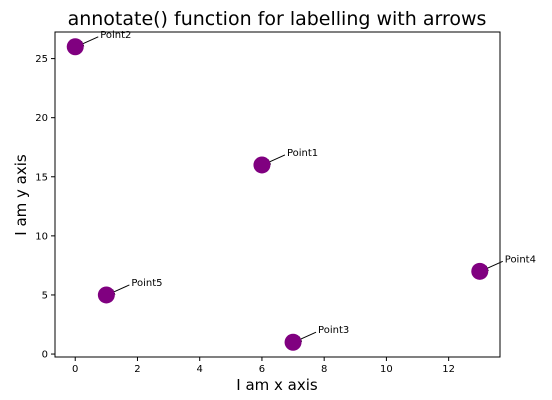 The height and width of the screenshot is (400, 552). I want to click on x-axis-ticks: 0 2 4 6 8 10 12, so click(263, 366).